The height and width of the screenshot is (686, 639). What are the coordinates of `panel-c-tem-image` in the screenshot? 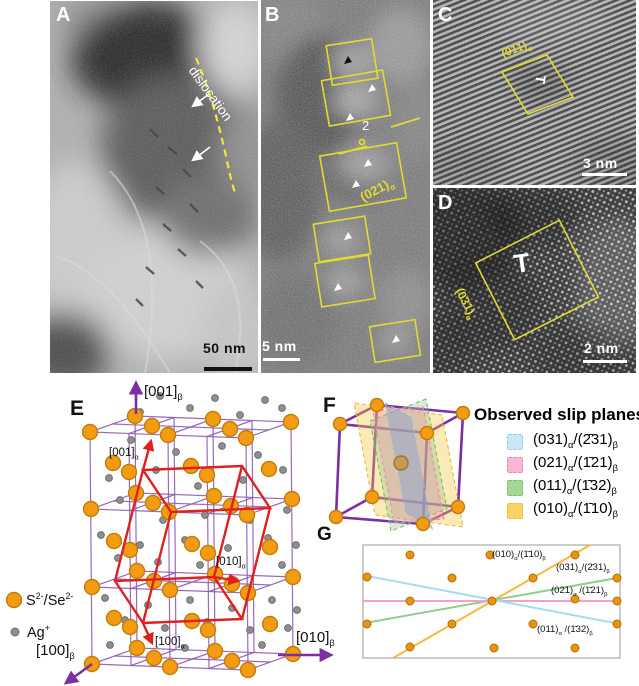 It's located at (534, 92).